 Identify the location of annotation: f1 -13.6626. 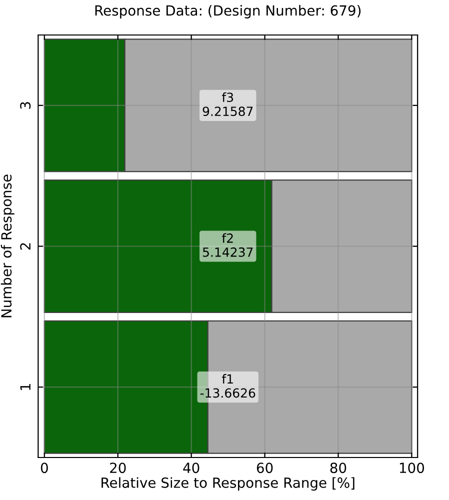
(228, 386).